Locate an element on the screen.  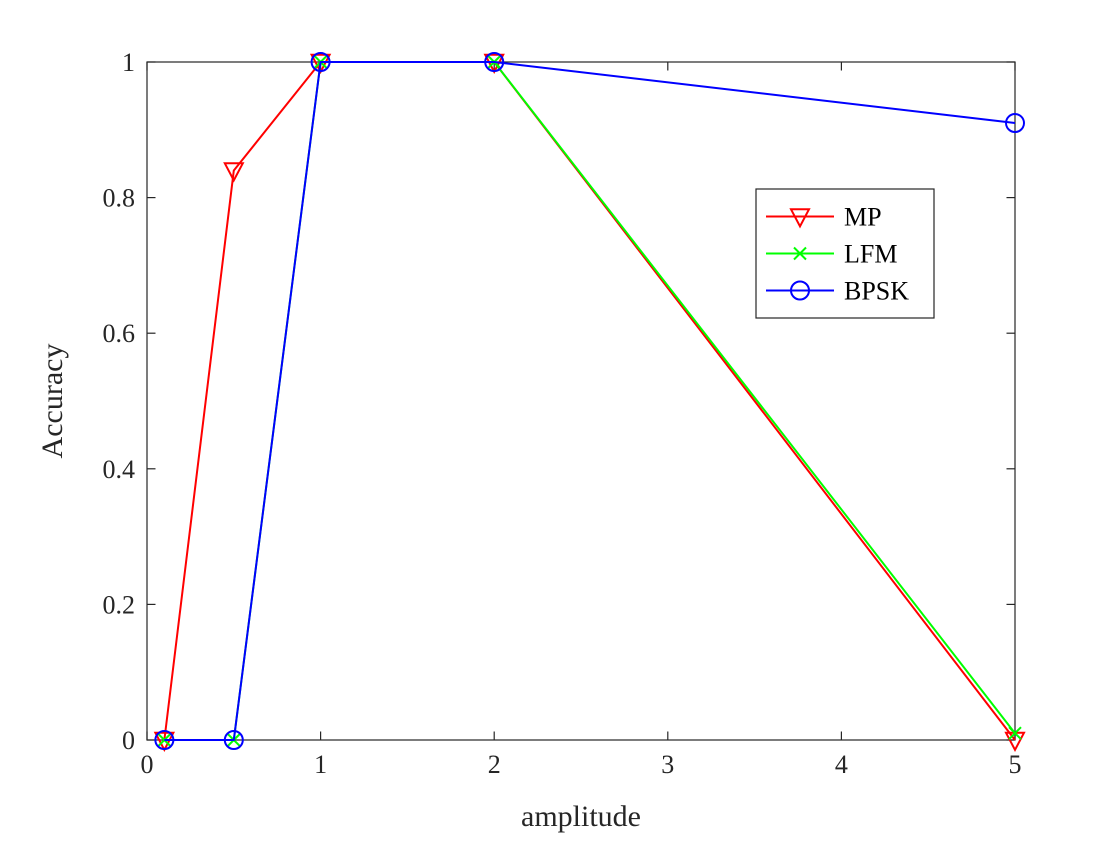
y-tick-label: 1 is located at coordinates (128, 62).